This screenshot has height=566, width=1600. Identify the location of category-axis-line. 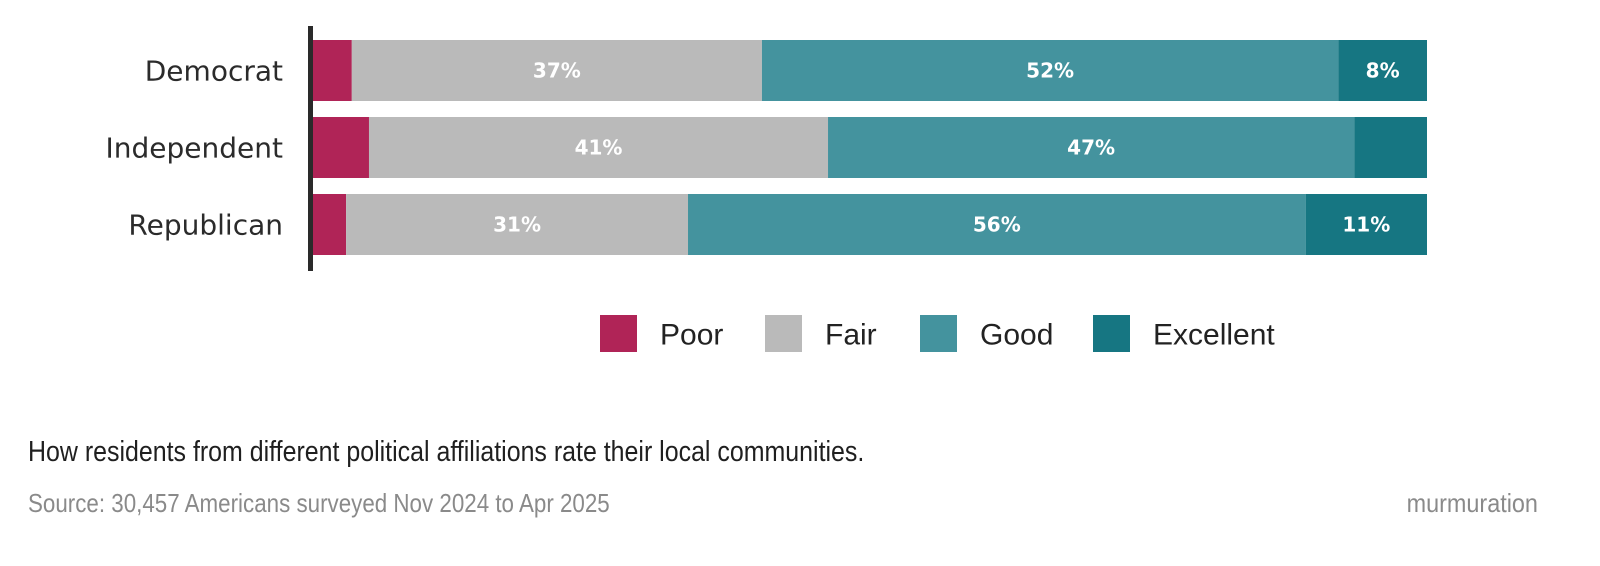
(310, 148).